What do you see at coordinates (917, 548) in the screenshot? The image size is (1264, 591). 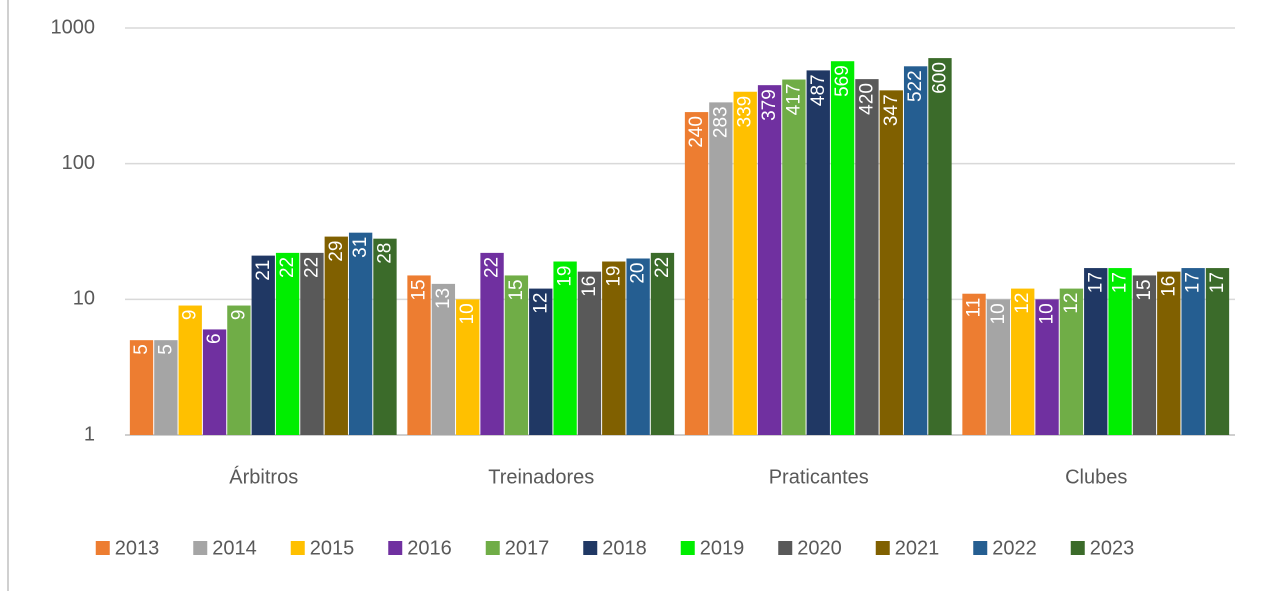 I see `legend-label: 2021` at bounding box center [917, 548].